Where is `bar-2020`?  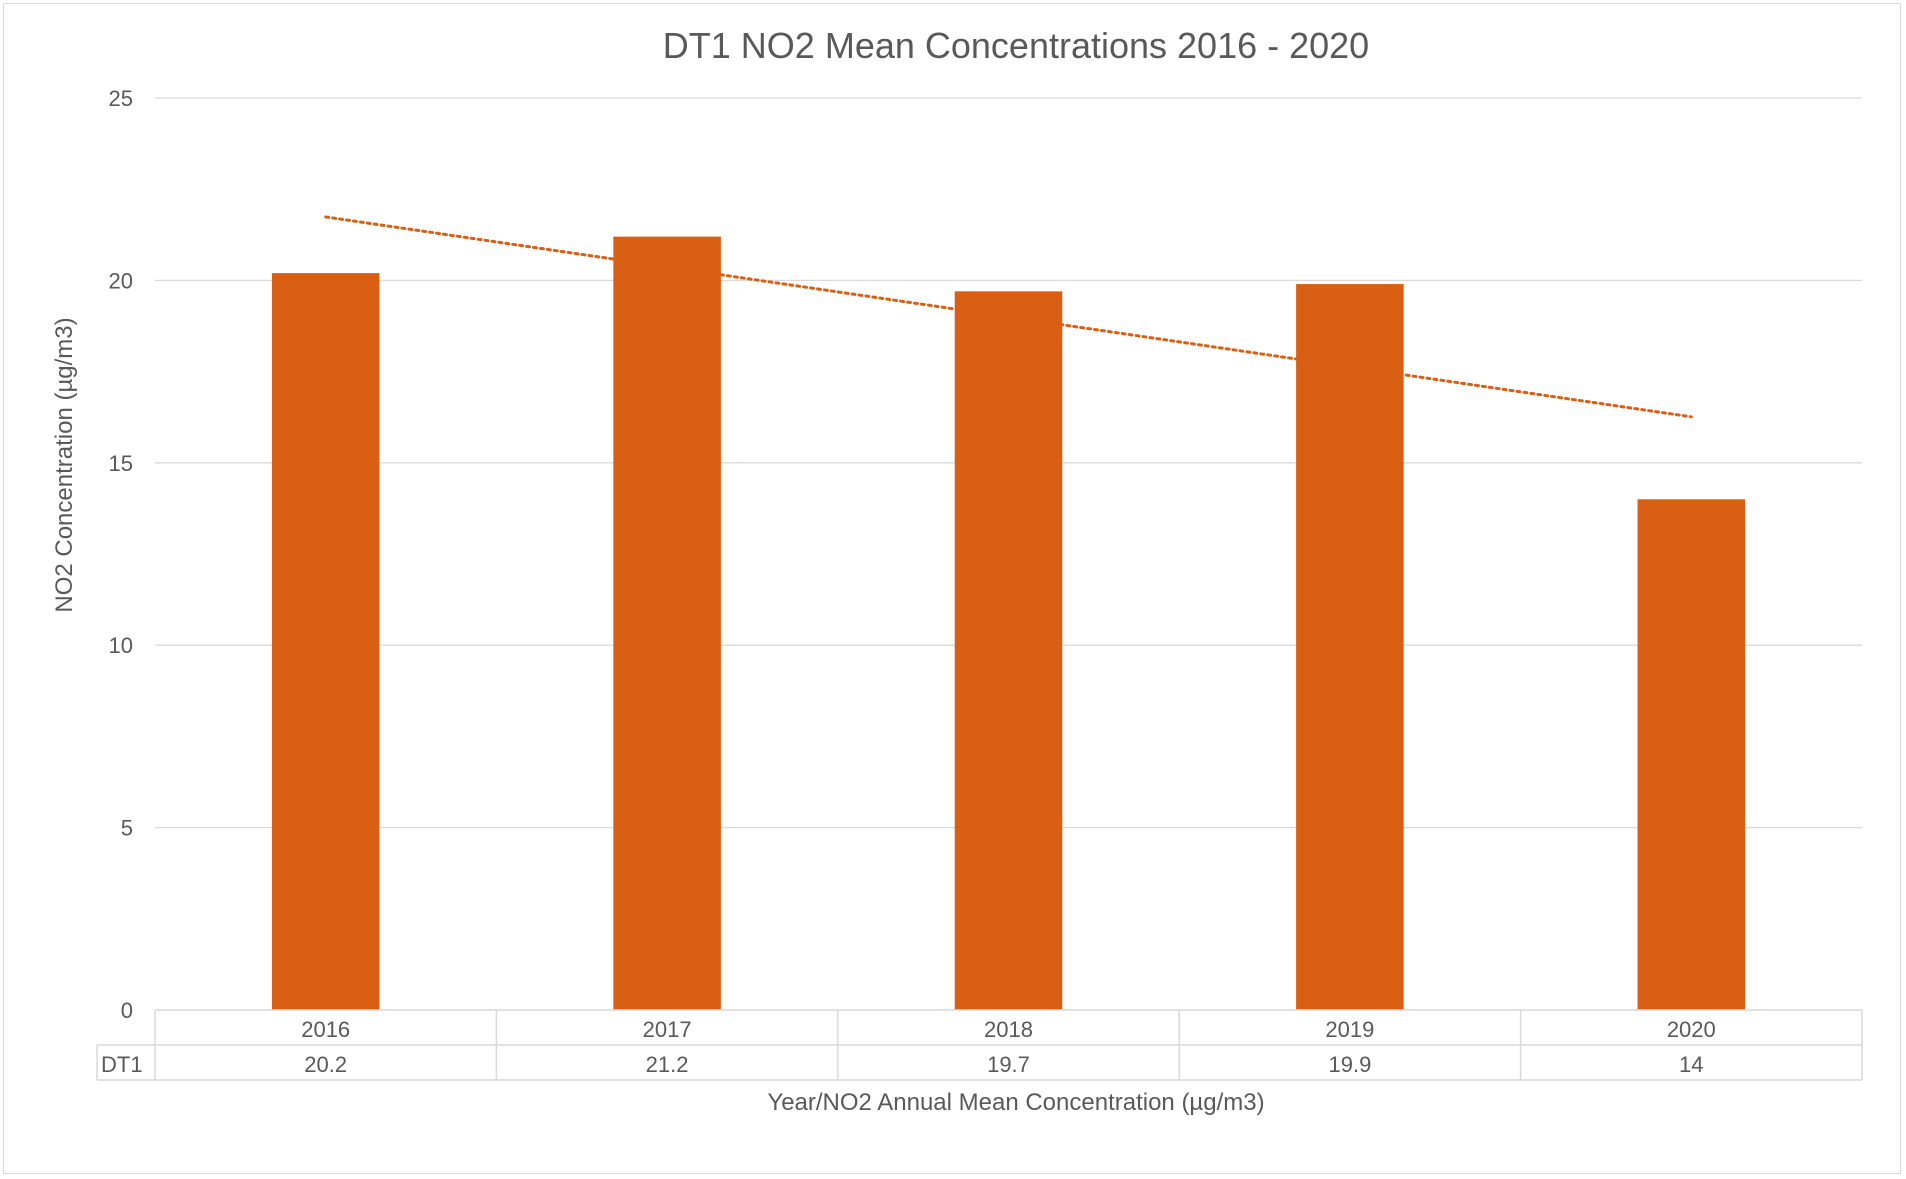 bar-2020 is located at coordinates (1691, 754).